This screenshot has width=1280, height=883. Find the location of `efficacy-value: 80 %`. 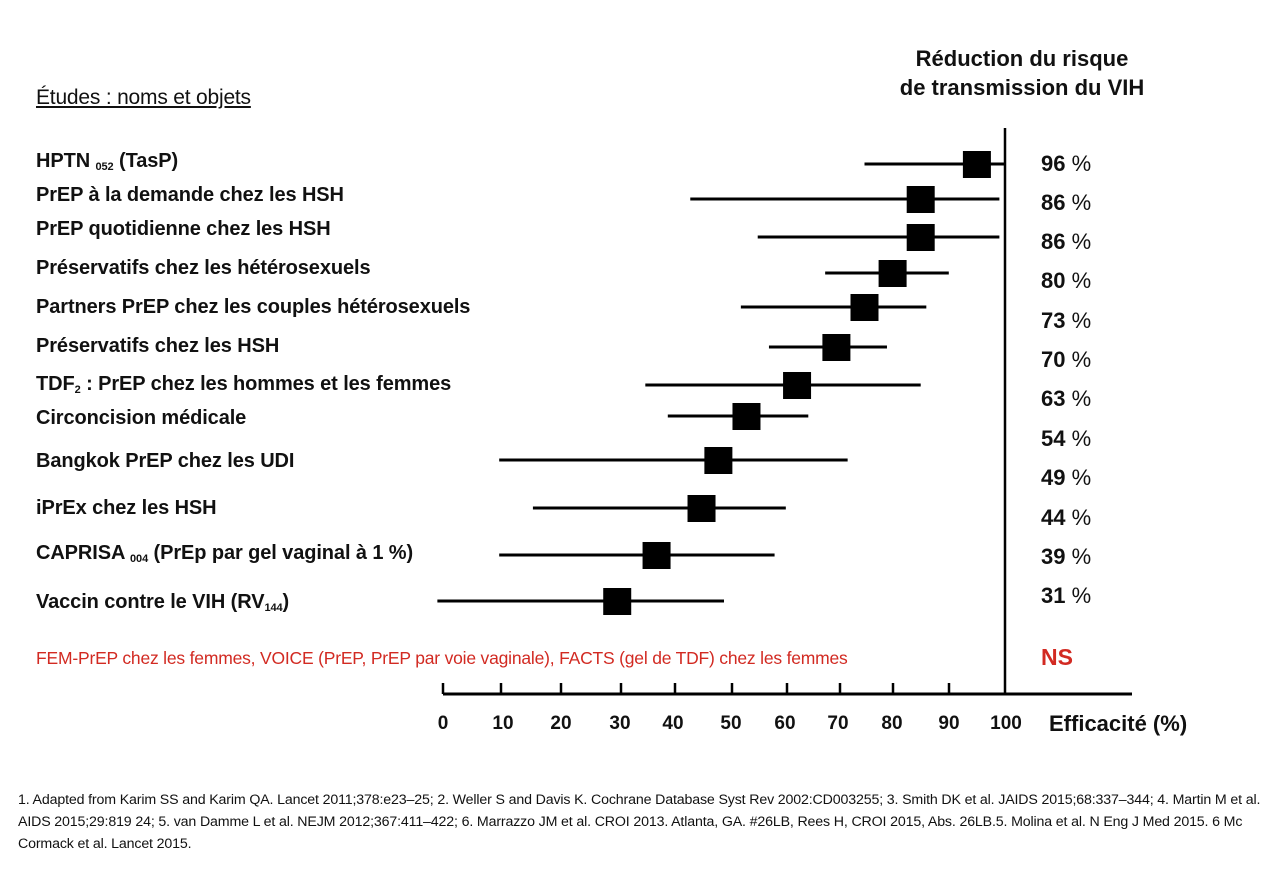

efficacy-value: 80 % is located at coordinates (1066, 281).